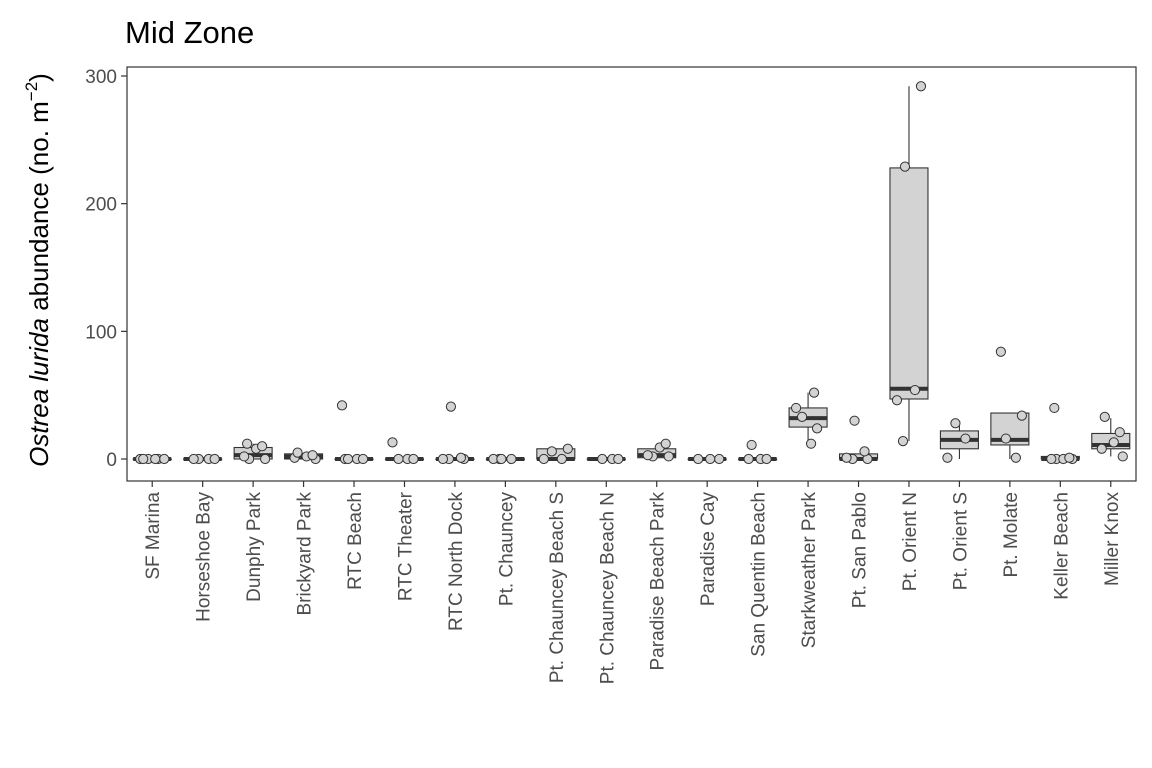 This screenshot has height=768, width=1152. What do you see at coordinates (909, 283) in the screenshot?
I see `box` at bounding box center [909, 283].